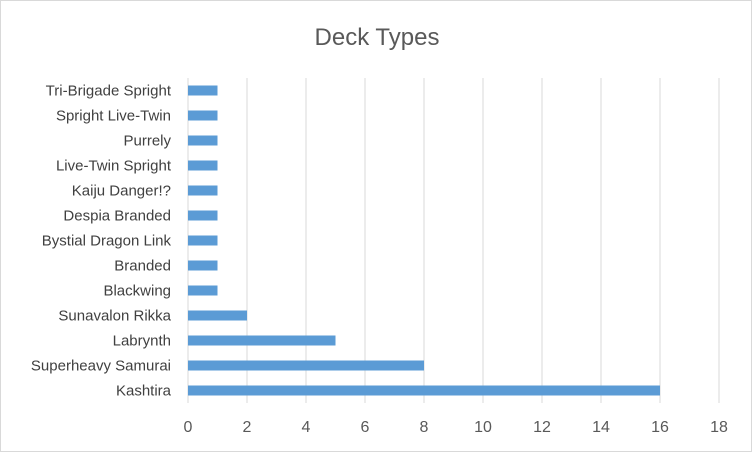  Describe the element at coordinates (424, 427) in the screenshot. I see `x-tick-label: 8` at that location.